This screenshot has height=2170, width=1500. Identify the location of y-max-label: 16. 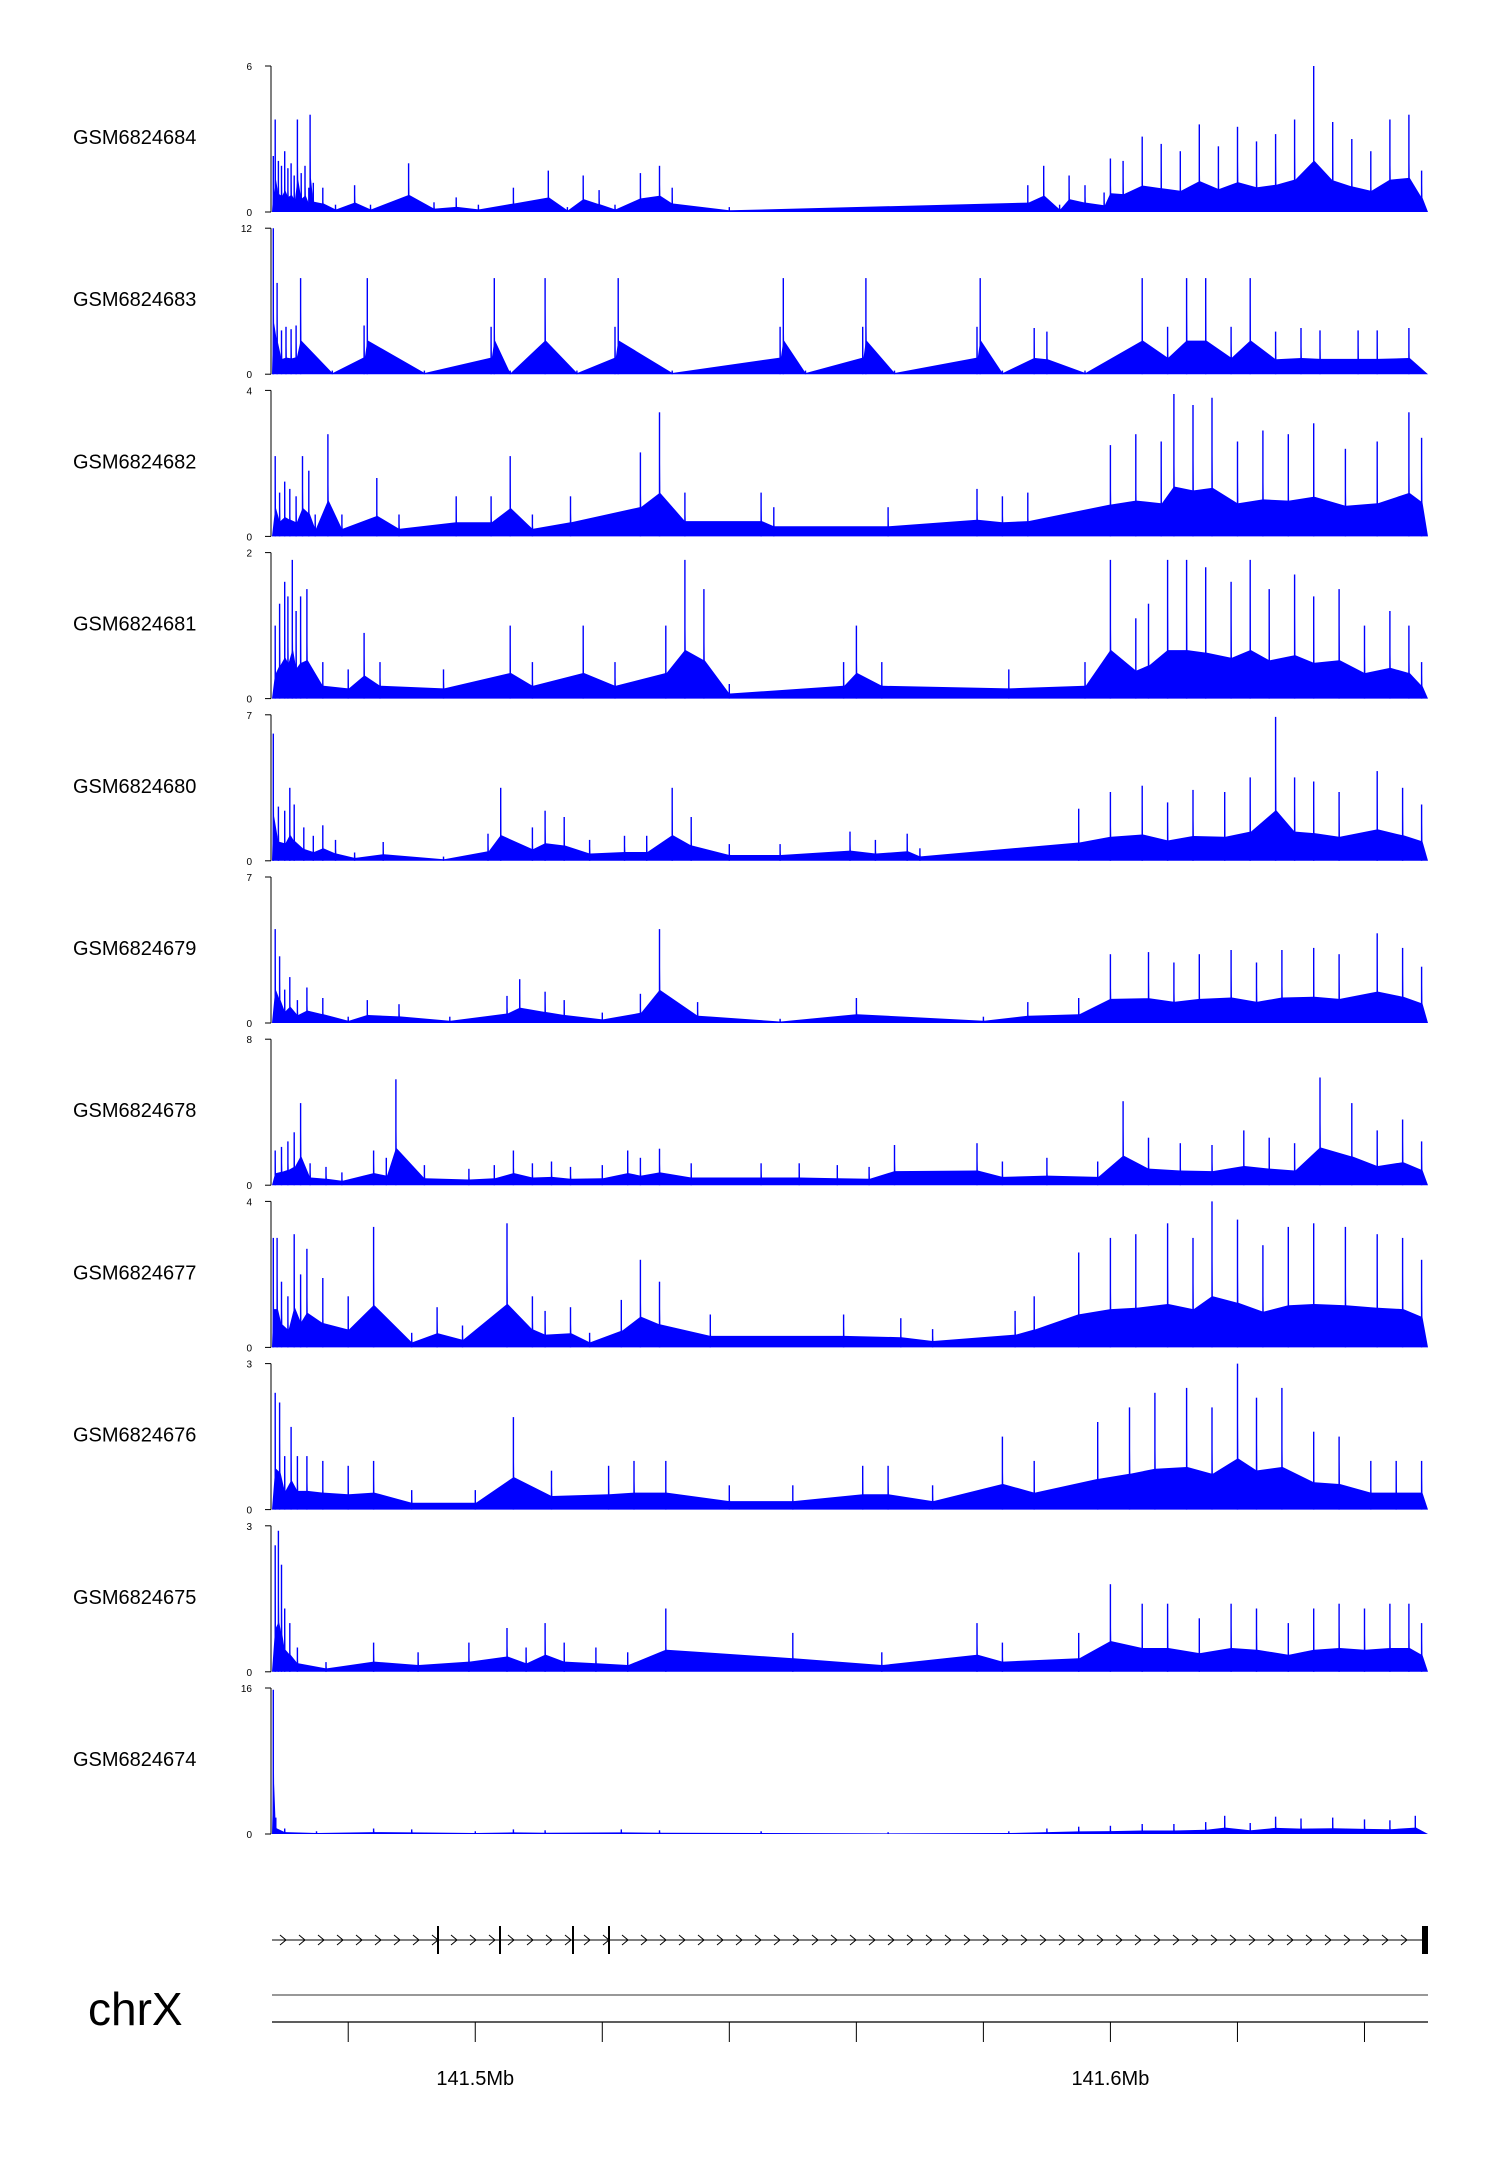
(247, 1689).